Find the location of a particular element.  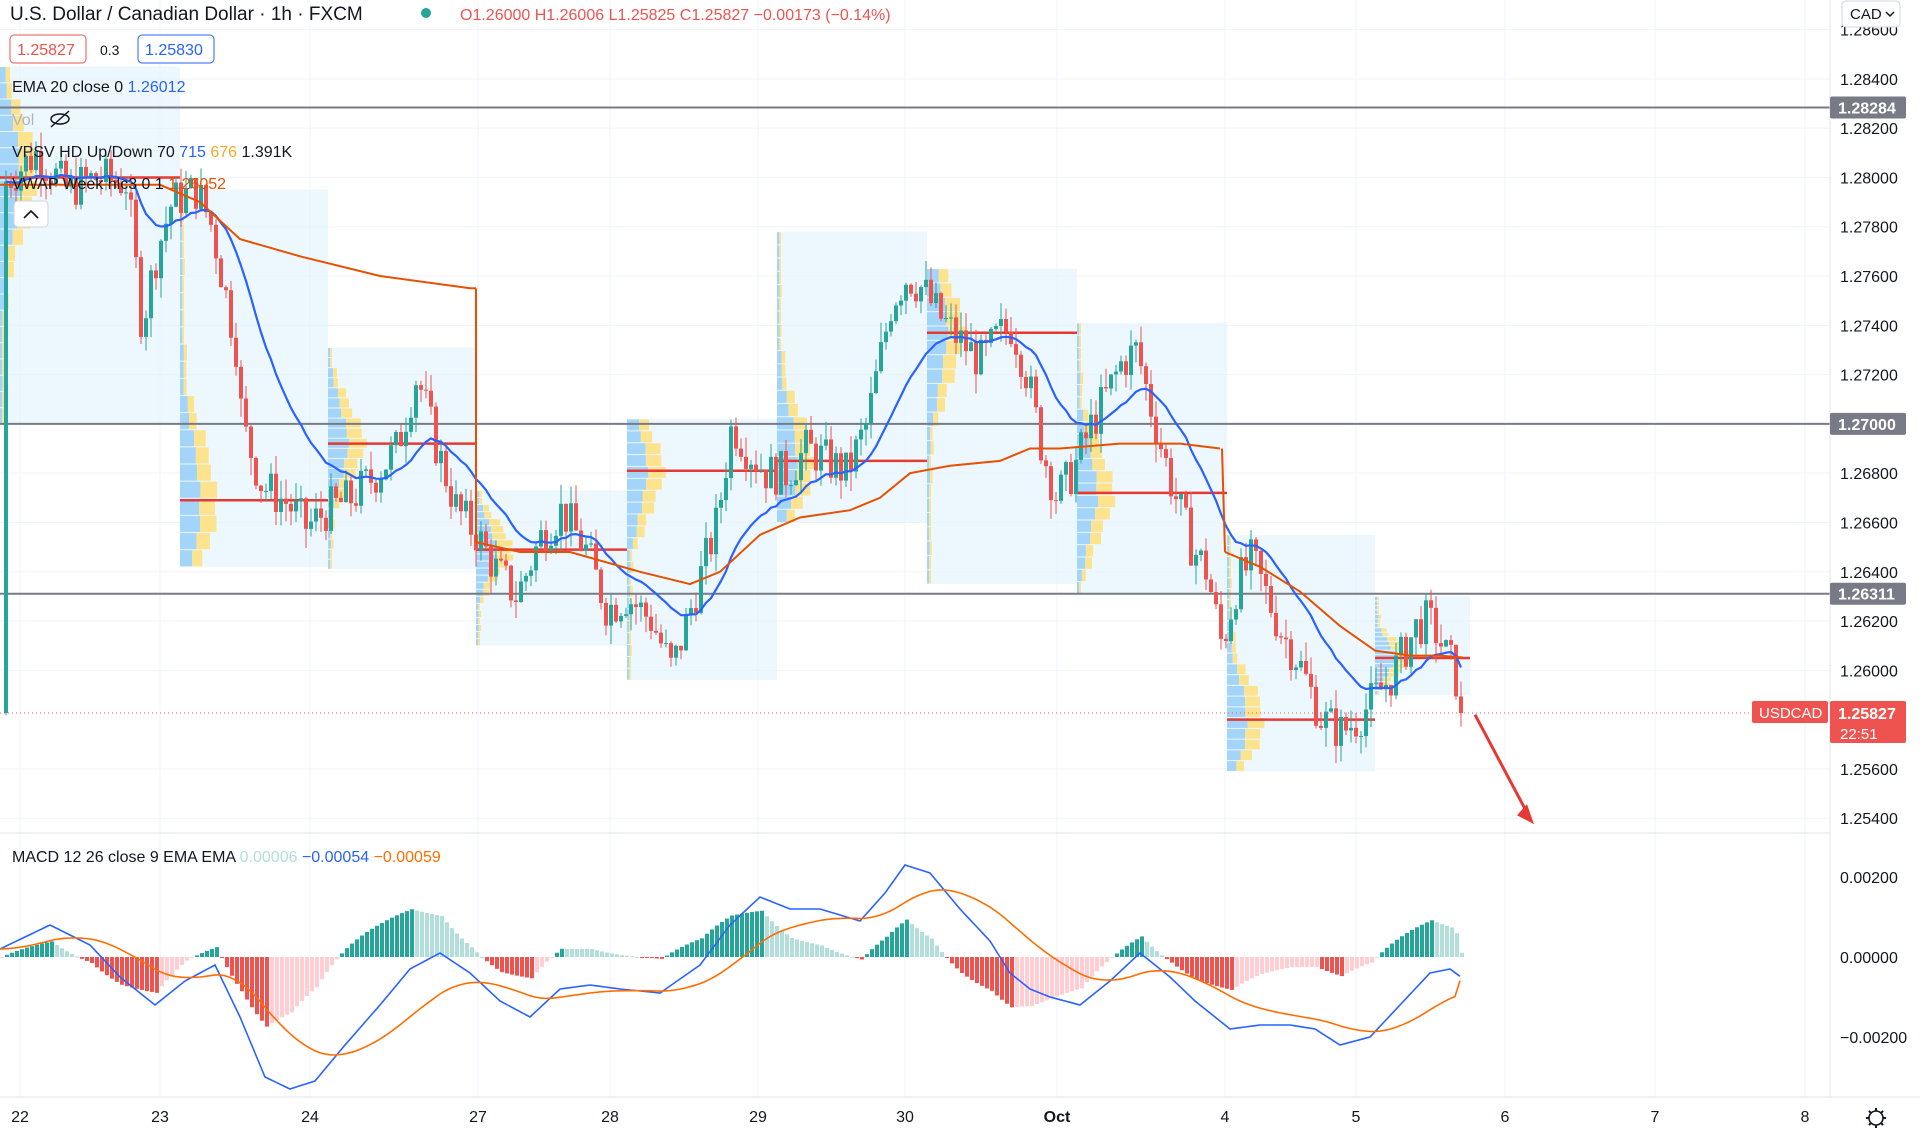

currency-button is located at coordinates (1871, 14).